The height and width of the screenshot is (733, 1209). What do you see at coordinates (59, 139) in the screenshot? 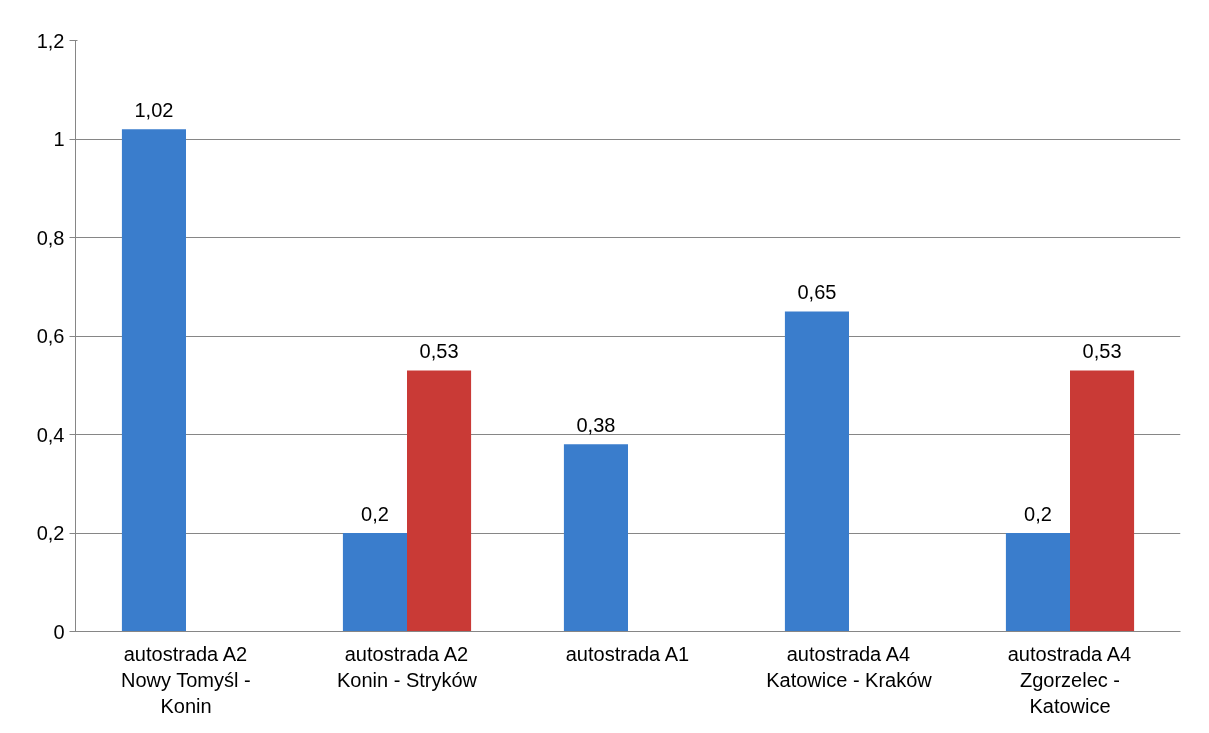
I see `y-tick-label: 1` at bounding box center [59, 139].